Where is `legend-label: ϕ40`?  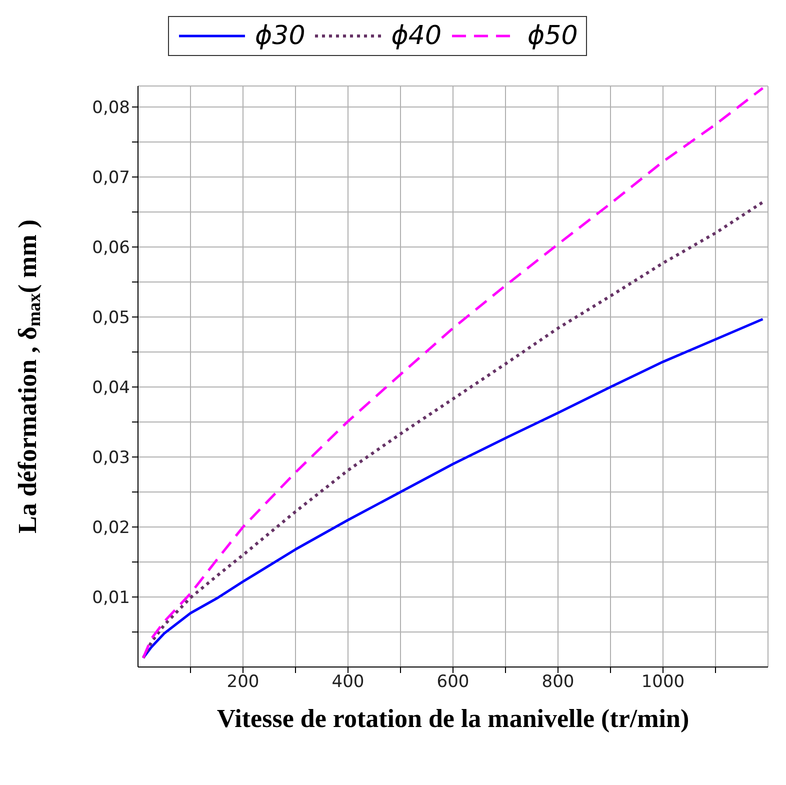
legend-label: ϕ40 is located at coordinates (416, 36).